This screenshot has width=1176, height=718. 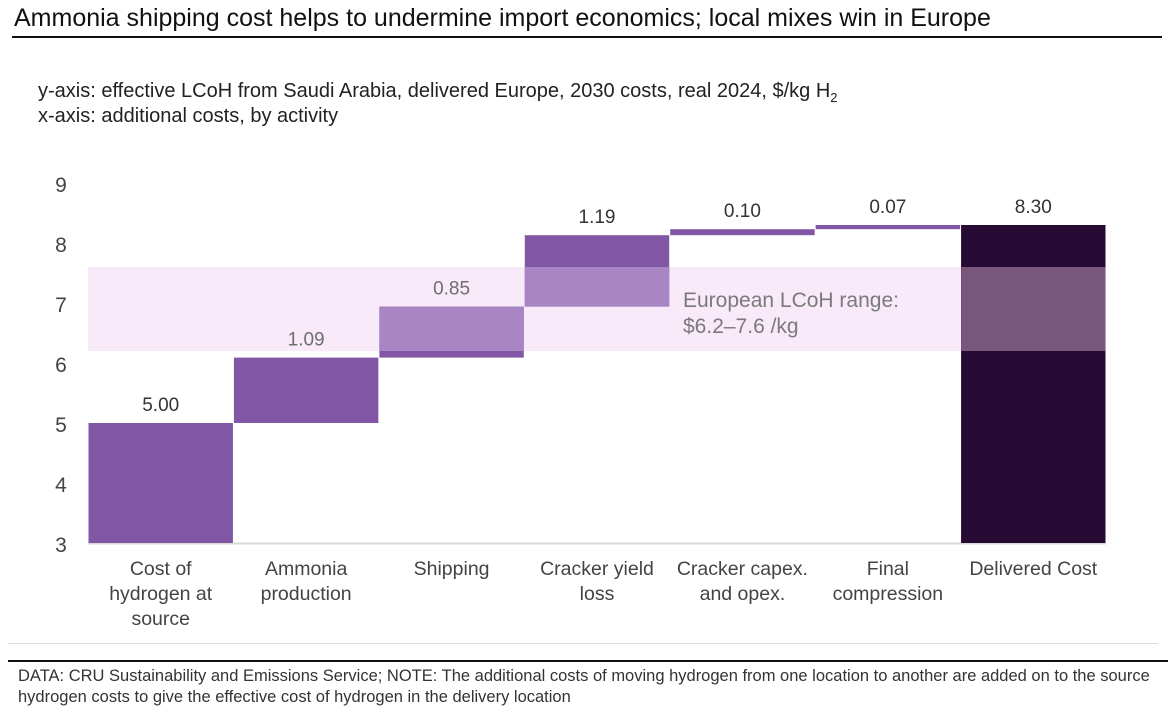 I want to click on bar-3-band-overlap, so click(x=597, y=287).